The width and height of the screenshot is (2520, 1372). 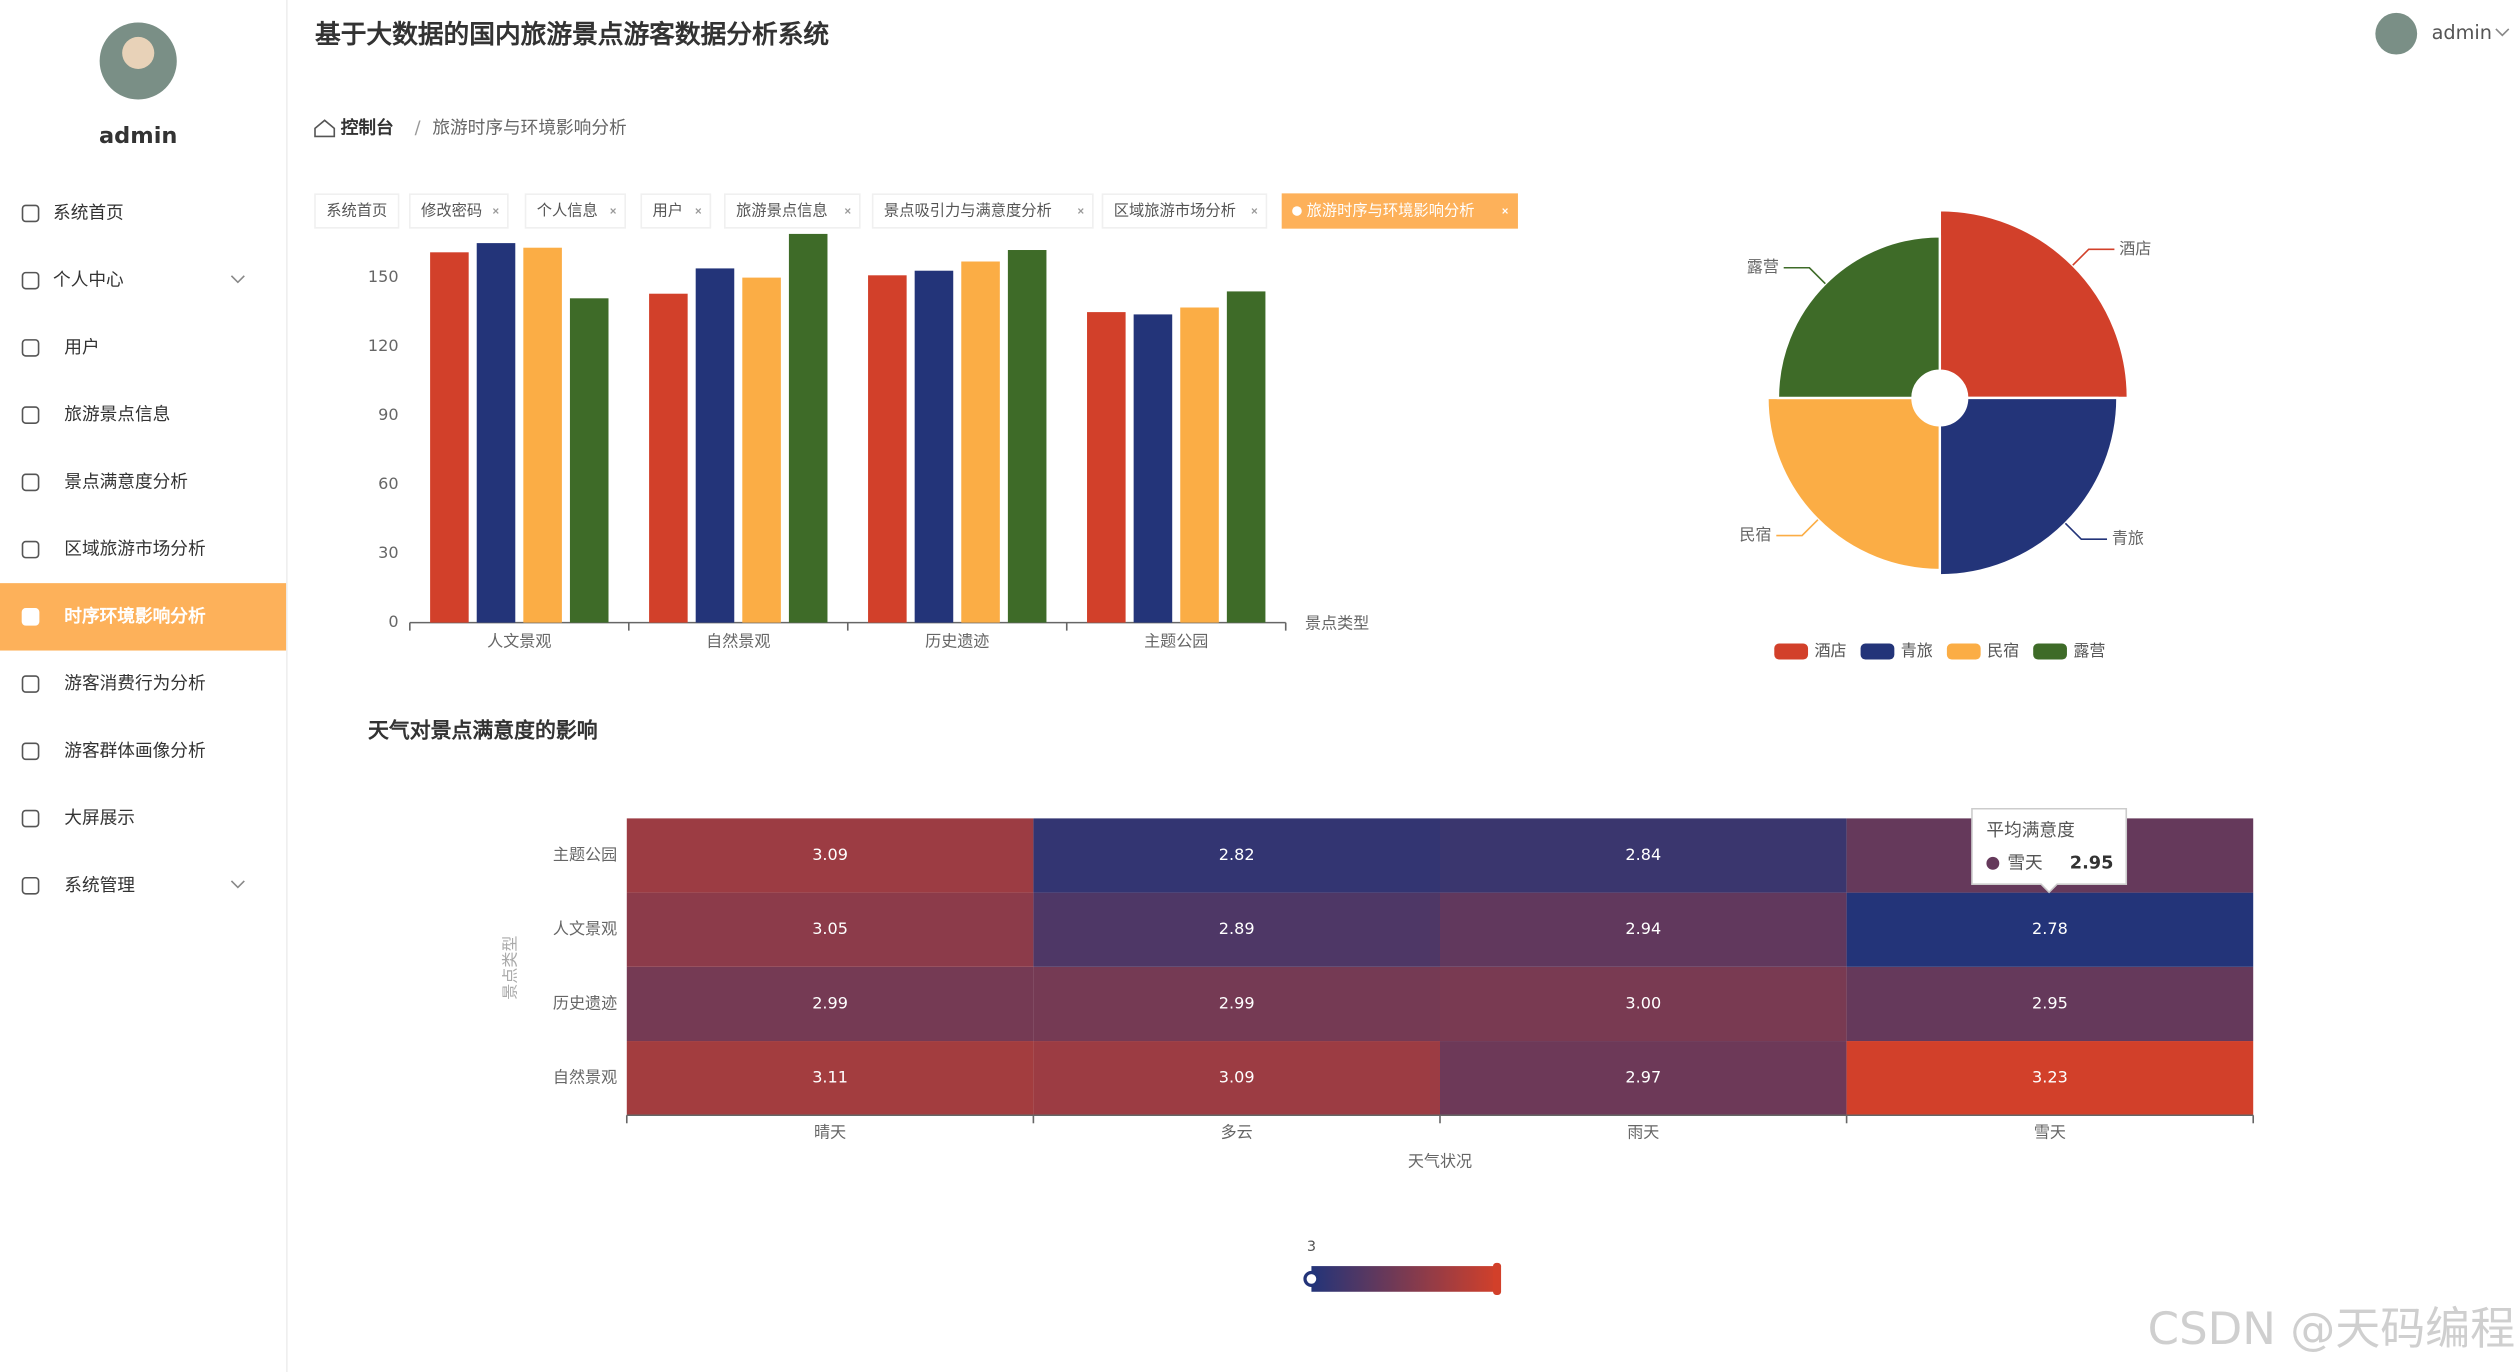 What do you see at coordinates (451, 211) in the screenshot?
I see `tab-label: 修改密码` at bounding box center [451, 211].